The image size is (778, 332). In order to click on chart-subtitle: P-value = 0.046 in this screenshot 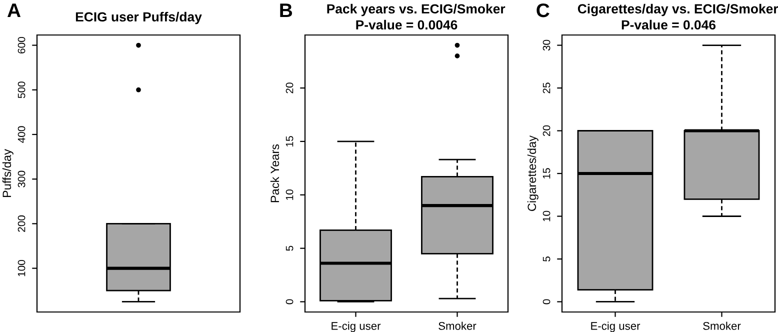, I will do `click(669, 25)`.